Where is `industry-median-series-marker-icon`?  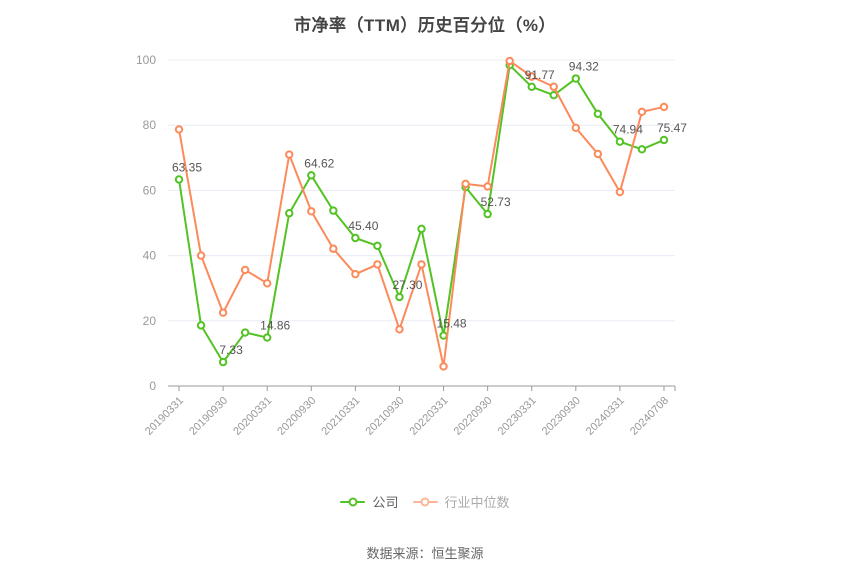 industry-median-series-marker-icon is located at coordinates (425, 501).